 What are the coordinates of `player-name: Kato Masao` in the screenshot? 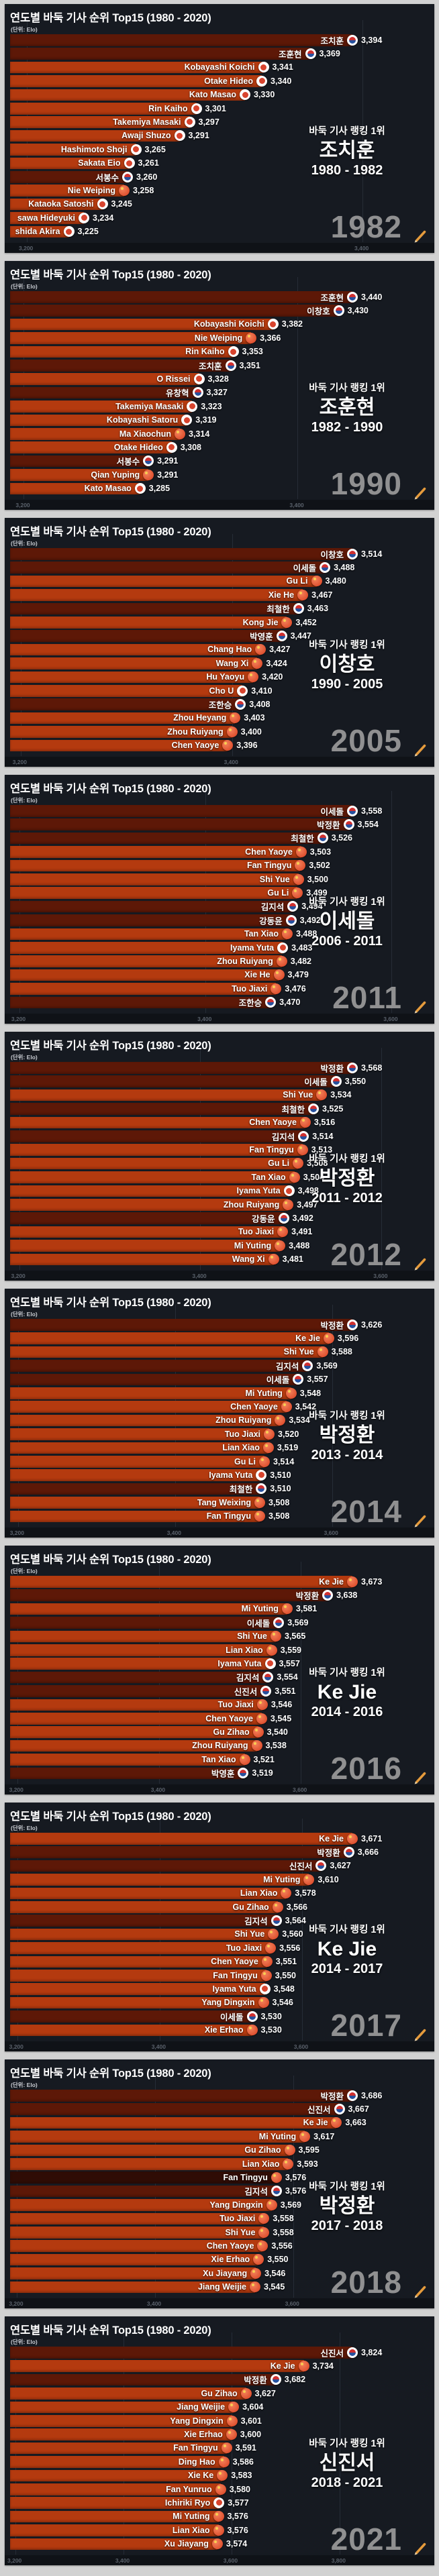 It's located at (212, 95).